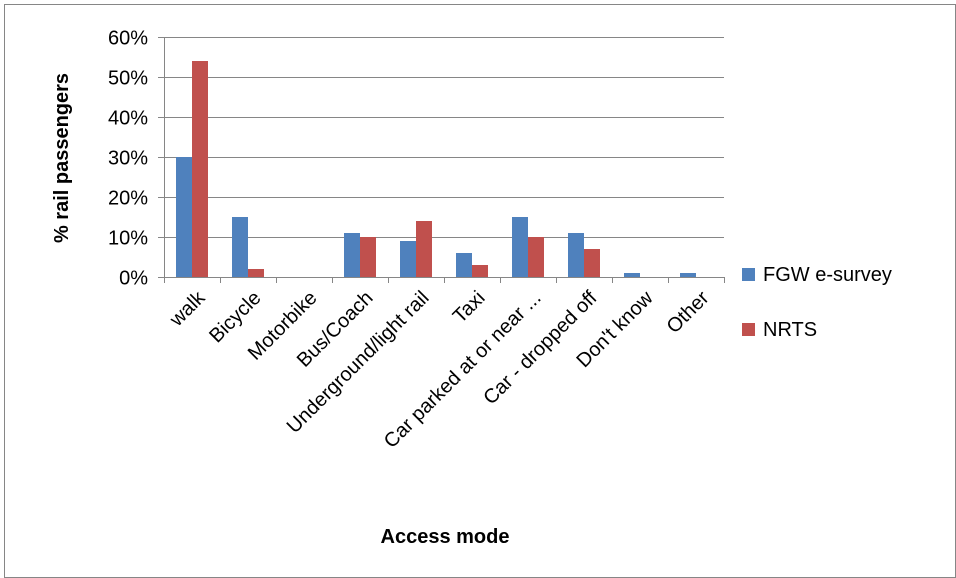  What do you see at coordinates (133, 279) in the screenshot?
I see `y-tick-label: 0%` at bounding box center [133, 279].